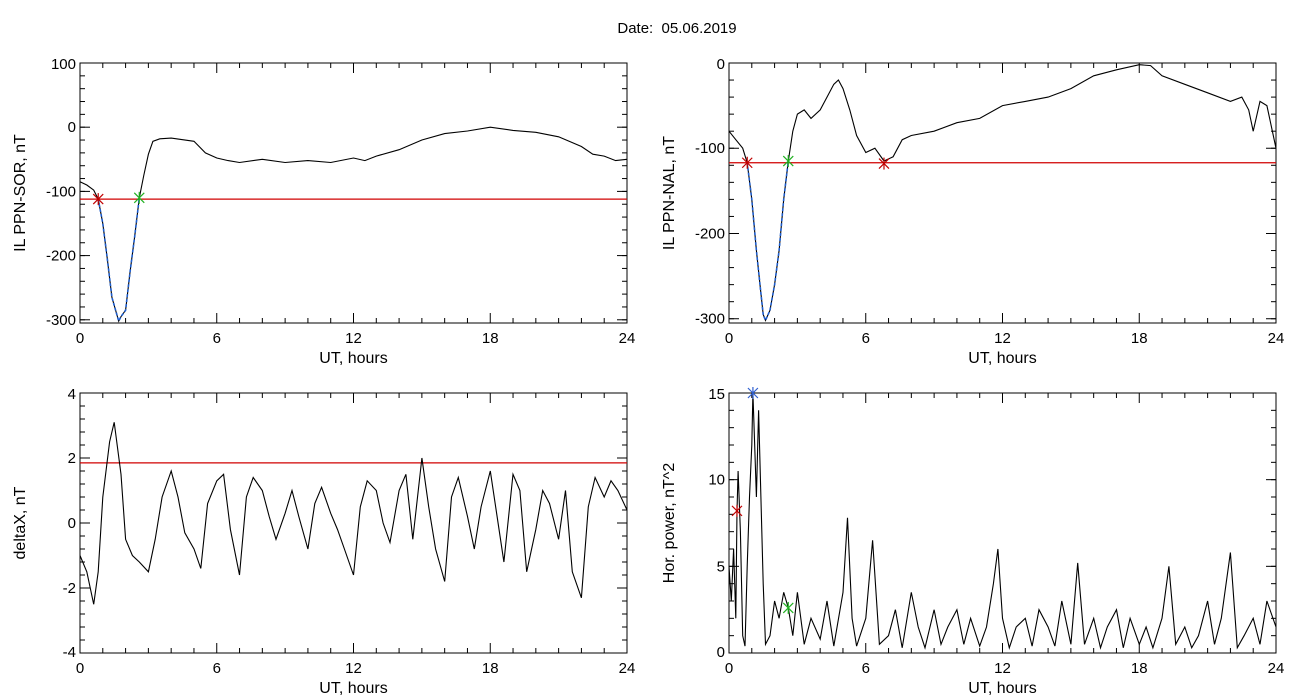  What do you see at coordinates (716, 394) in the screenshot?
I see `y-tick-label: 15` at bounding box center [716, 394].